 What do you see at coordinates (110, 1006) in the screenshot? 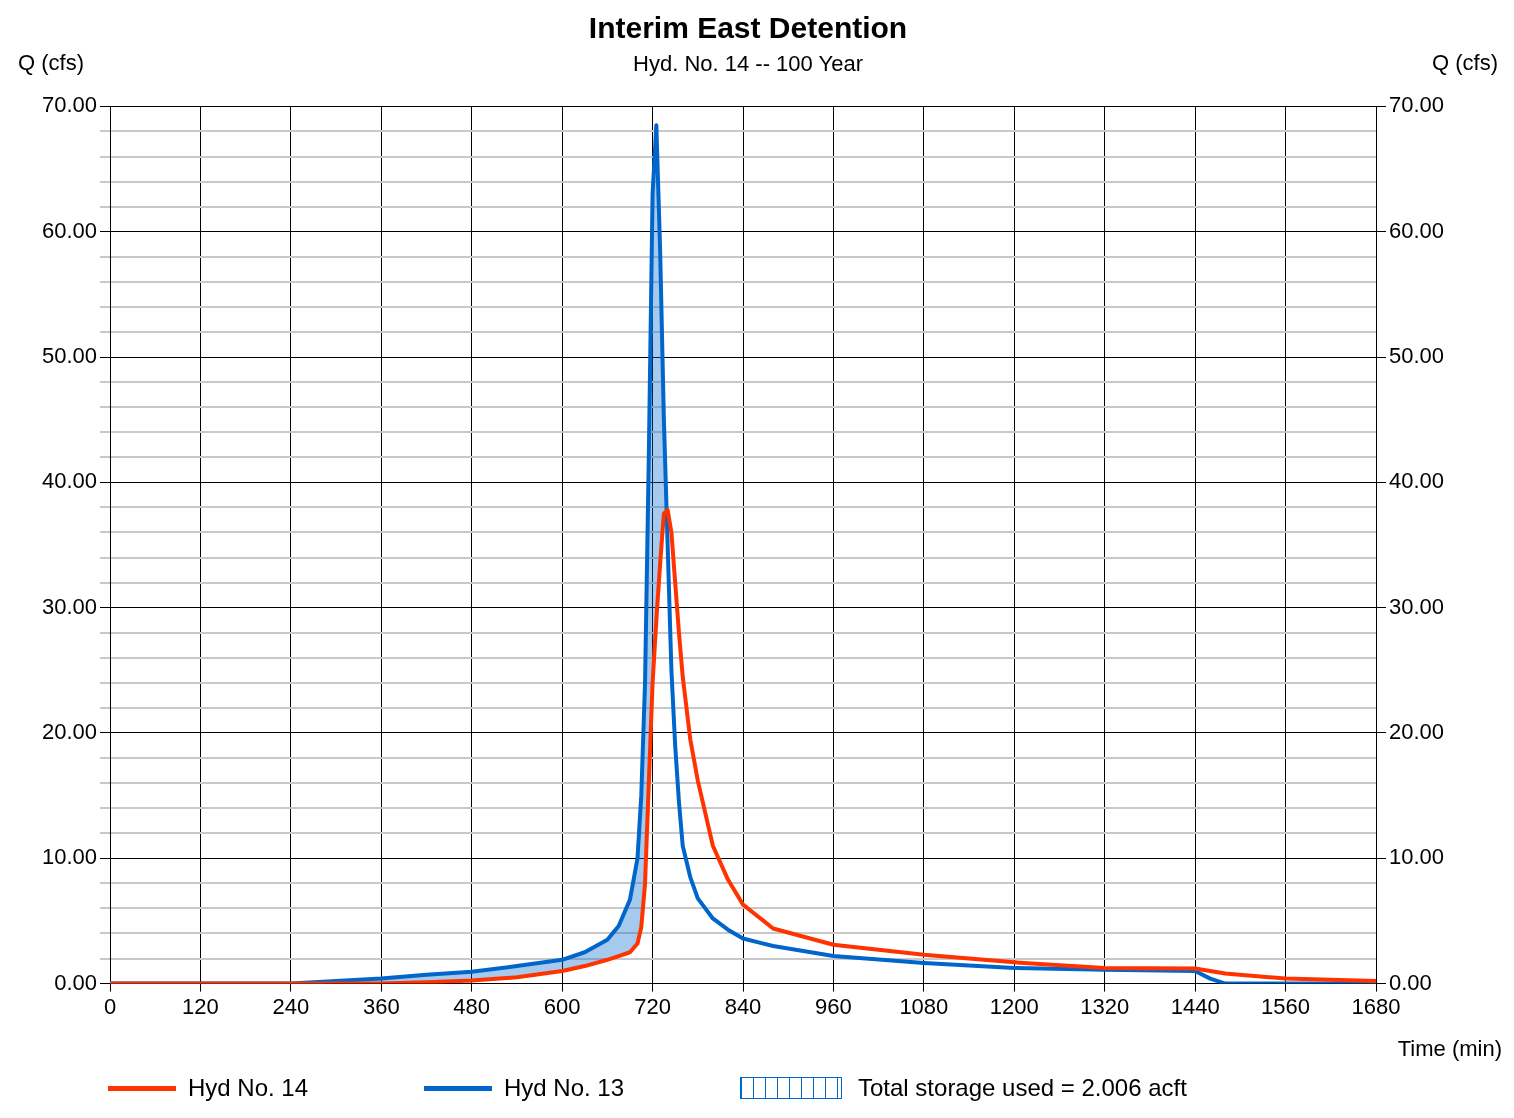
I see `x-tick-label: 0` at bounding box center [110, 1006].